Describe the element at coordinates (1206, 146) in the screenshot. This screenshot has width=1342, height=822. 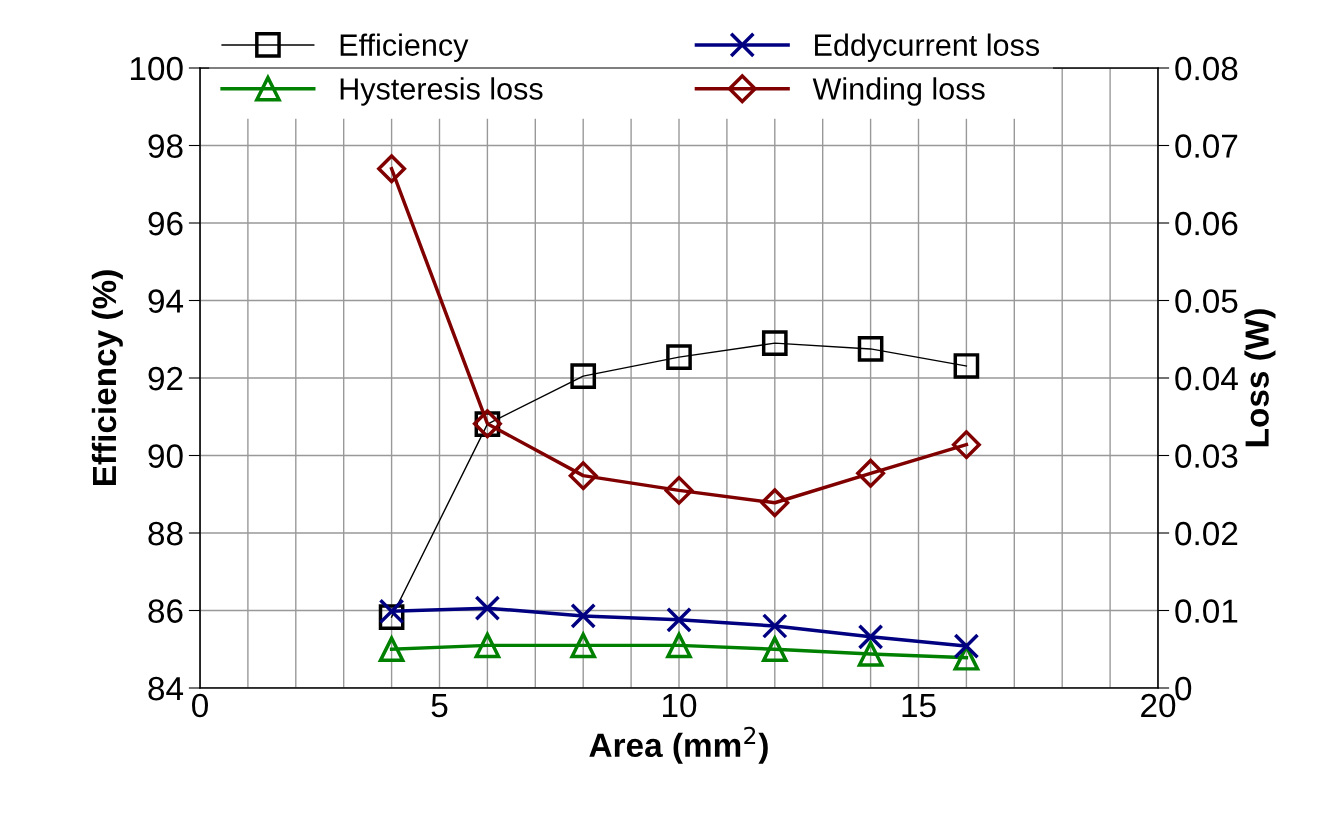
I see `y2-tick-label: 0.07` at that location.